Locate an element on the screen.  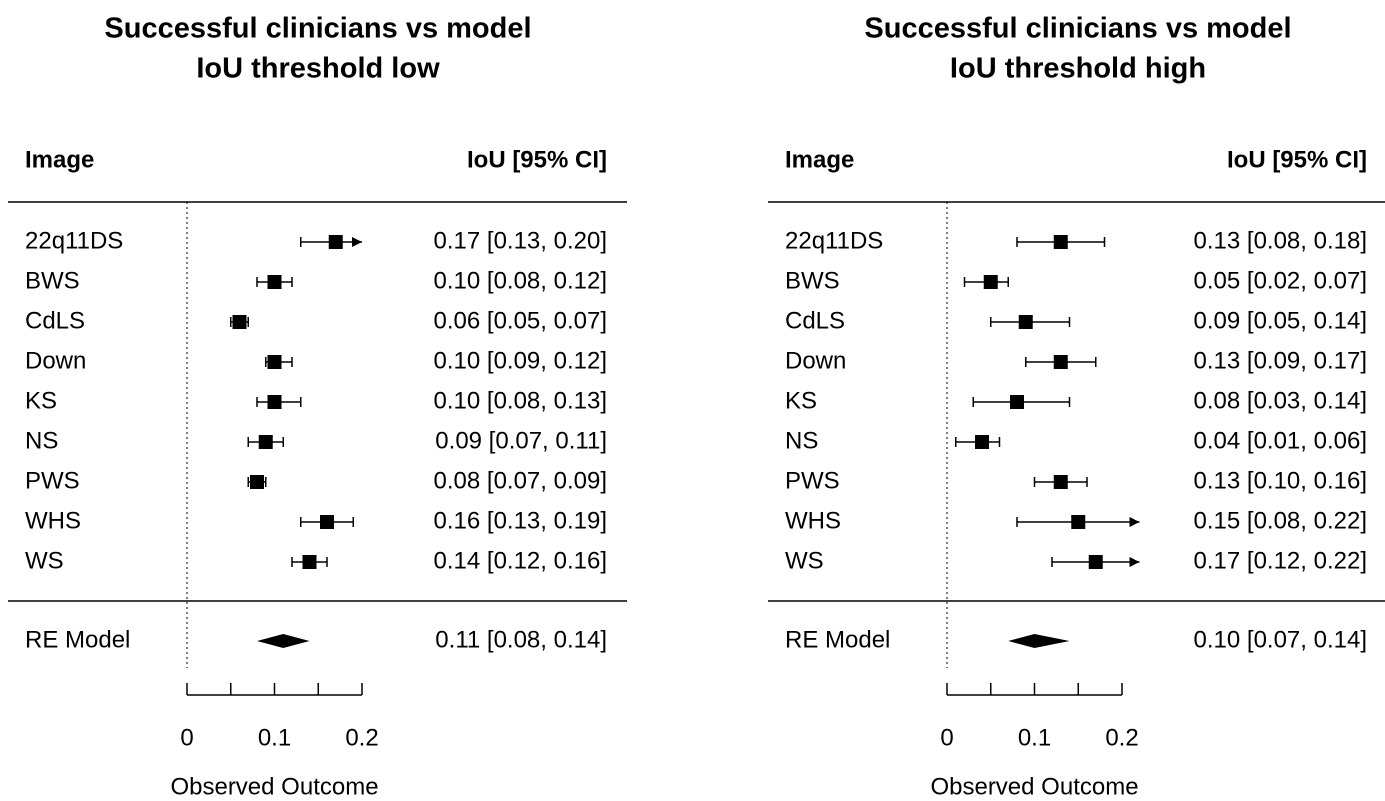
value-label: 0.10 [0.09, 0.12] is located at coordinates (520, 360).